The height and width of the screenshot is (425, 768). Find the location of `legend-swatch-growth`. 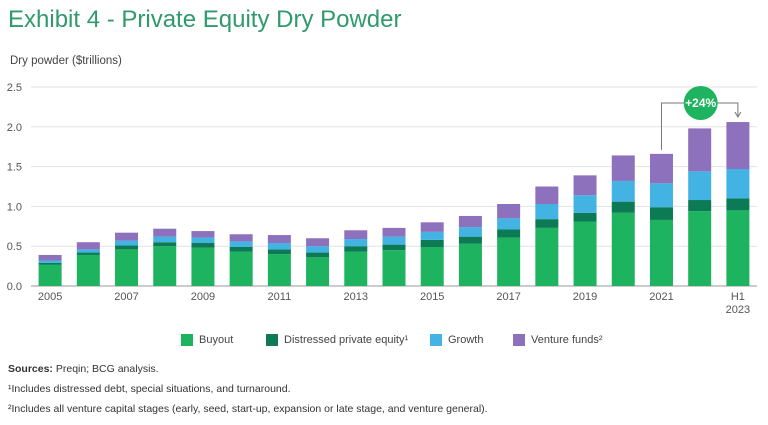

legend-swatch-growth is located at coordinates (436, 340).